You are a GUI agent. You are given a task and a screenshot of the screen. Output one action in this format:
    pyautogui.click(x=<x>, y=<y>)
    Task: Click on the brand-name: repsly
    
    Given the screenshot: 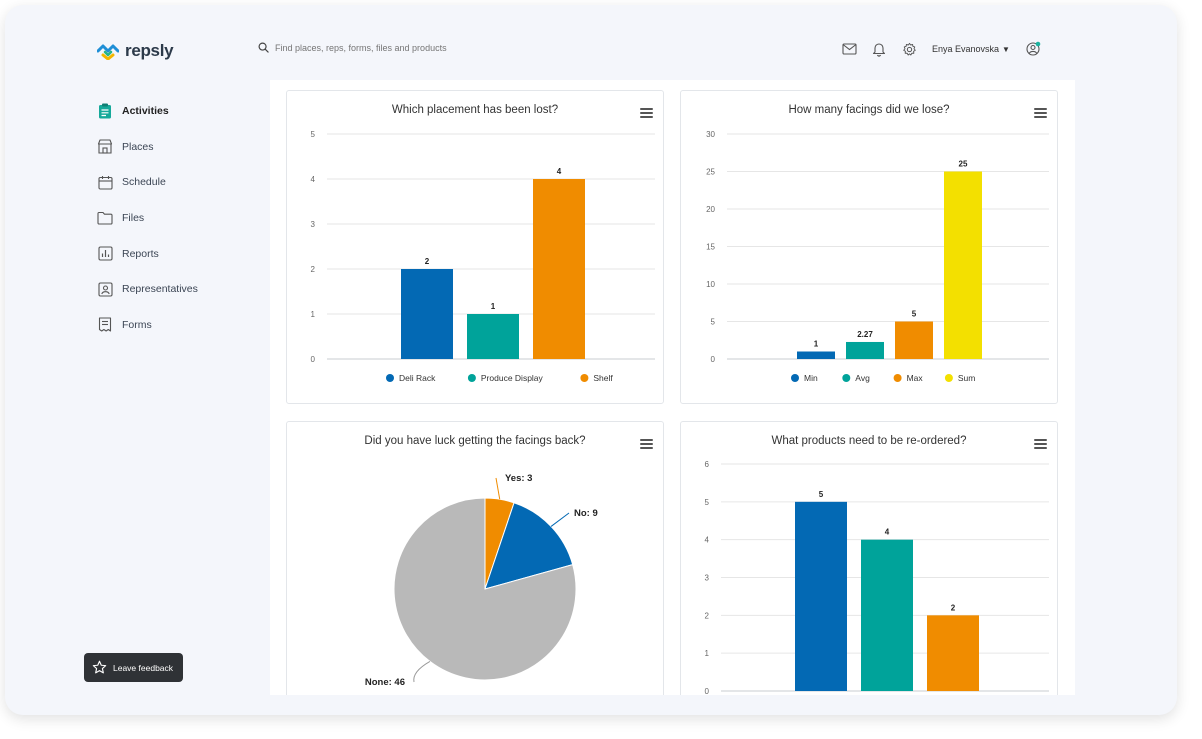 What is the action you would take?
    pyautogui.click(x=149, y=50)
    